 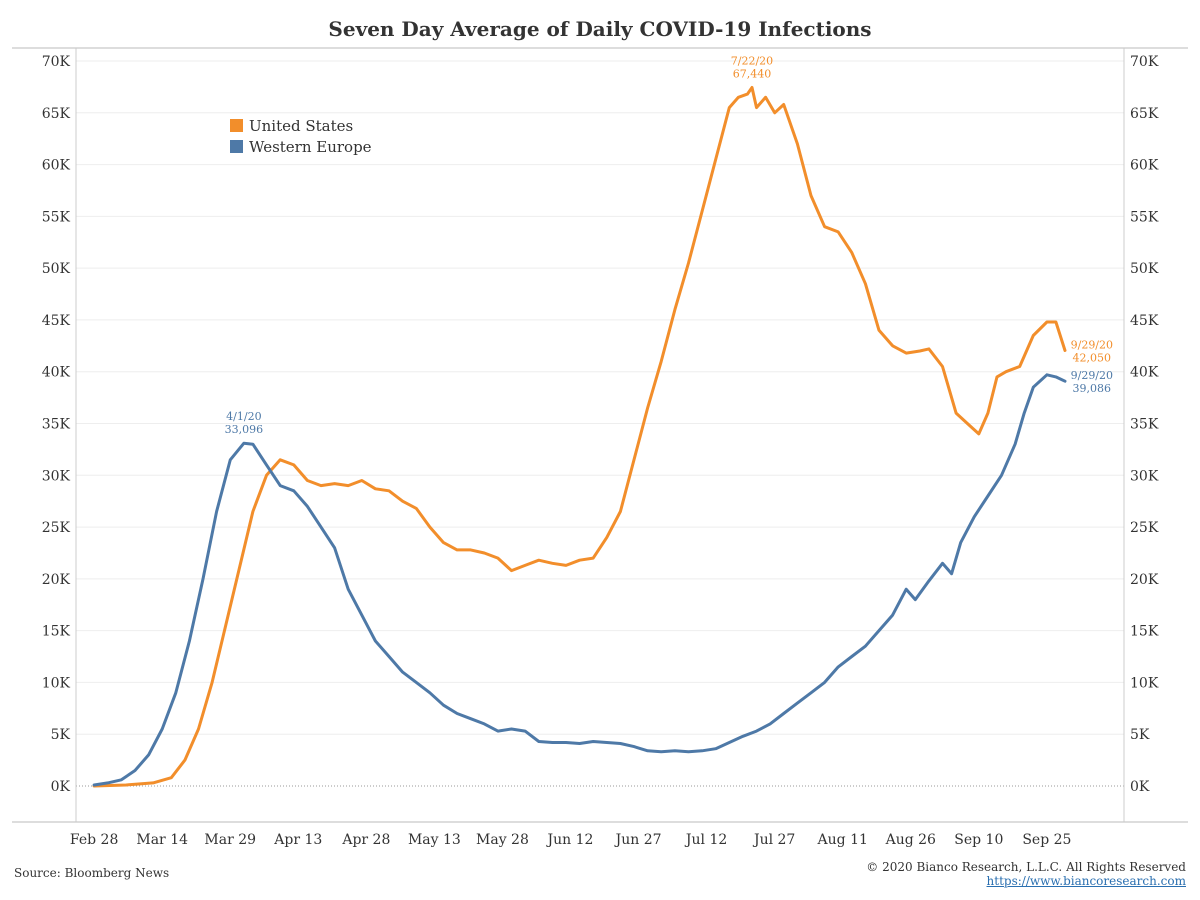 I want to click on annotation-value: 33,096, so click(x=244, y=429).